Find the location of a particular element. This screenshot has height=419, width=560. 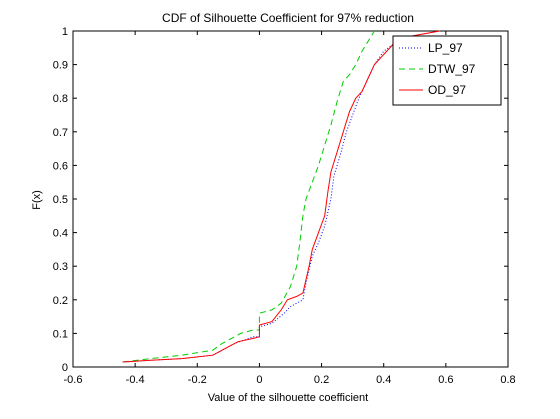

y-tick-label: 0.1 is located at coordinates (60, 334).